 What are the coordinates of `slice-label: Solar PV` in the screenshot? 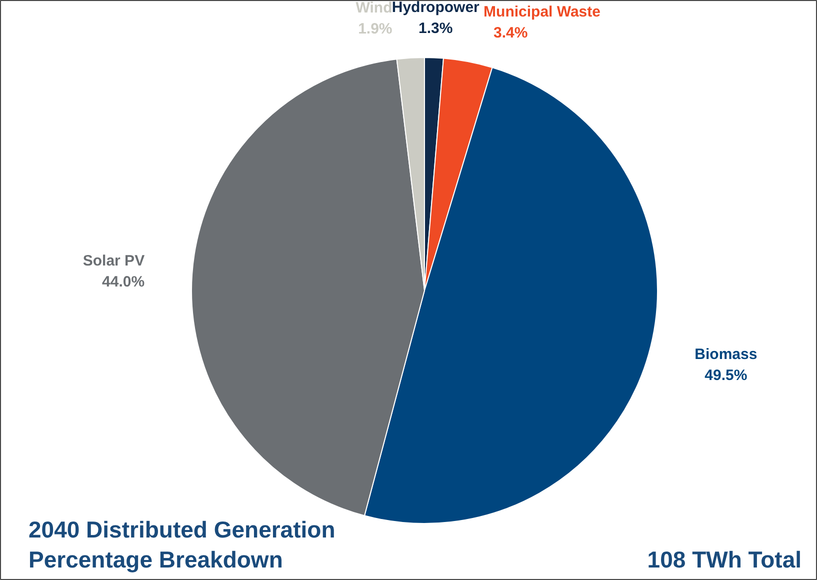 It's located at (113, 261).